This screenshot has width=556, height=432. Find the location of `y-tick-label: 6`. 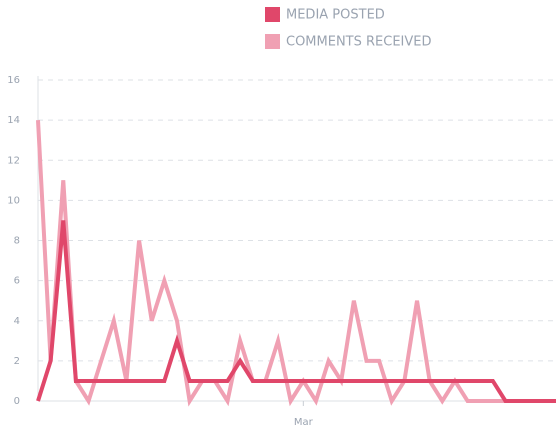

y-tick-label: 6 is located at coordinates (17, 281).